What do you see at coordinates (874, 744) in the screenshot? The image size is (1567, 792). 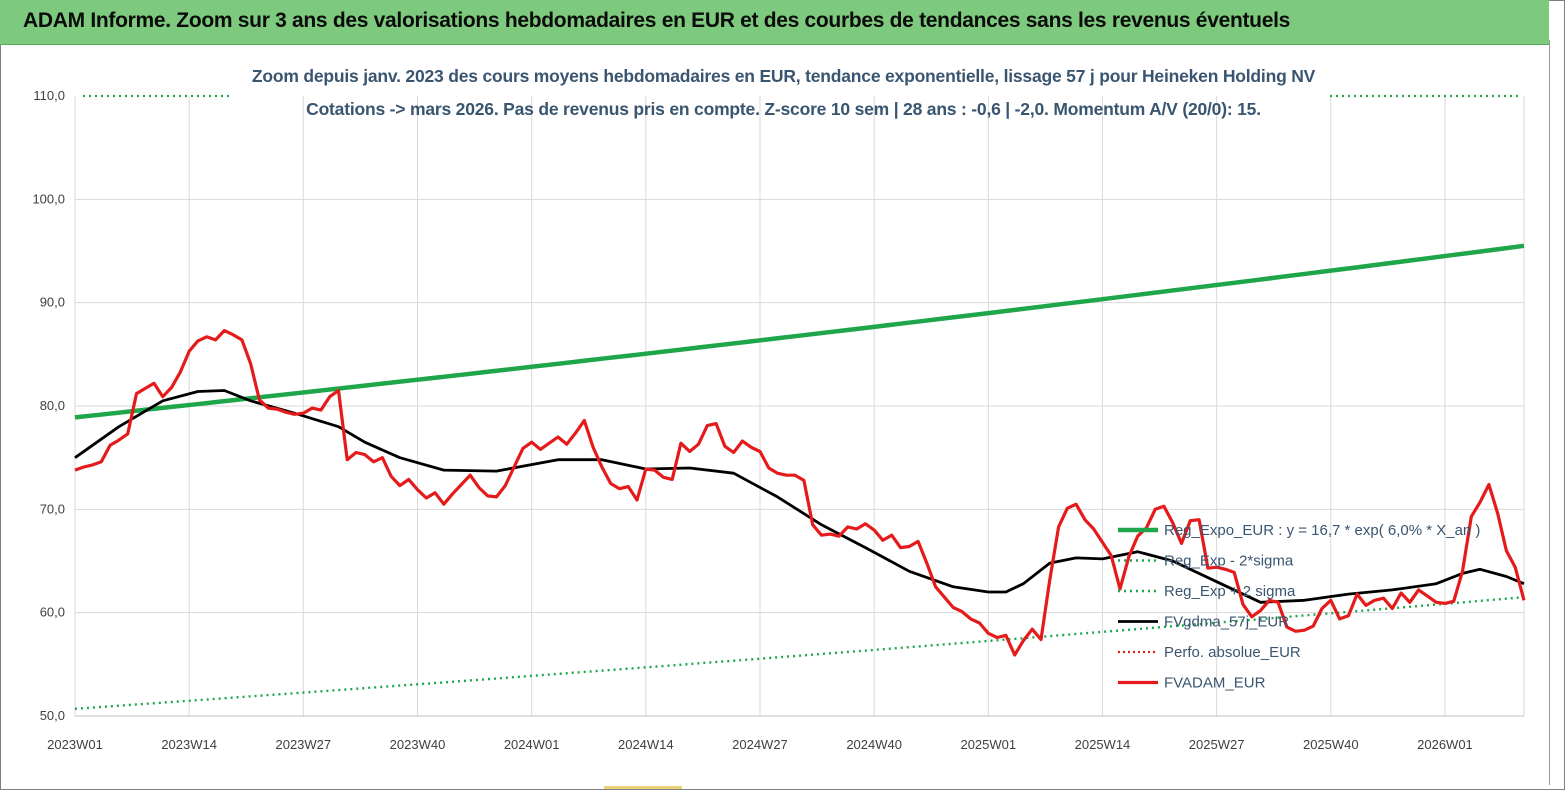 I see `x-tick-label: 2024W40` at bounding box center [874, 744].